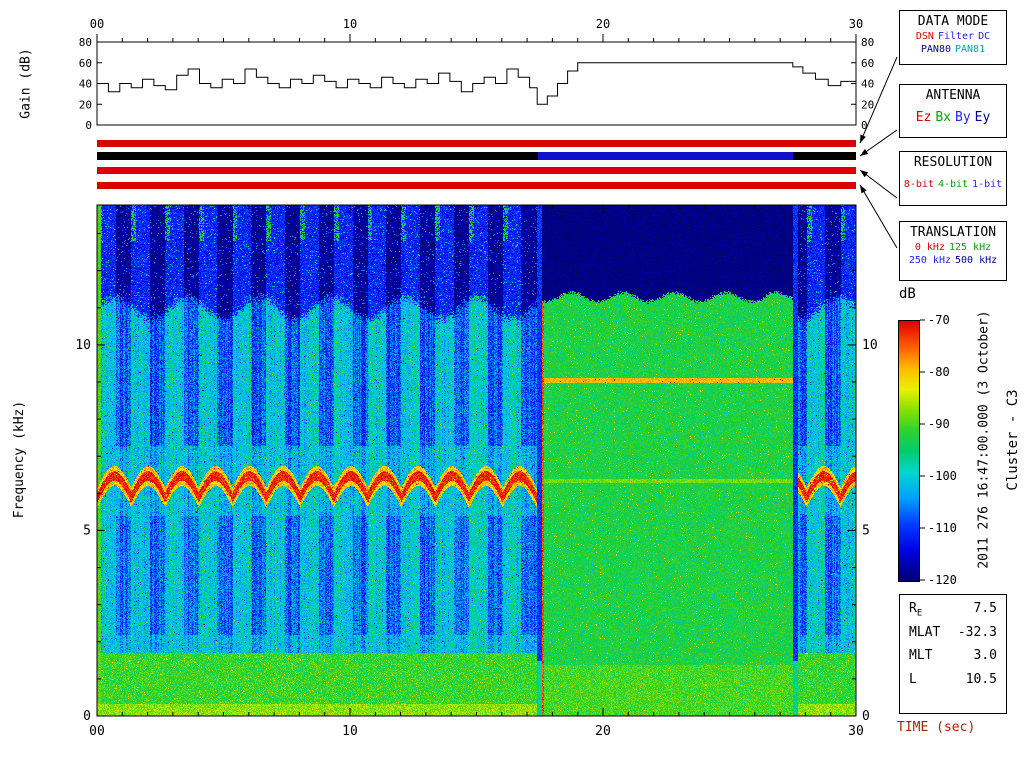 The height and width of the screenshot is (768, 1024). What do you see at coordinates (981, 679) in the screenshot?
I see `ephemeris-value: 10.5` at bounding box center [981, 679].